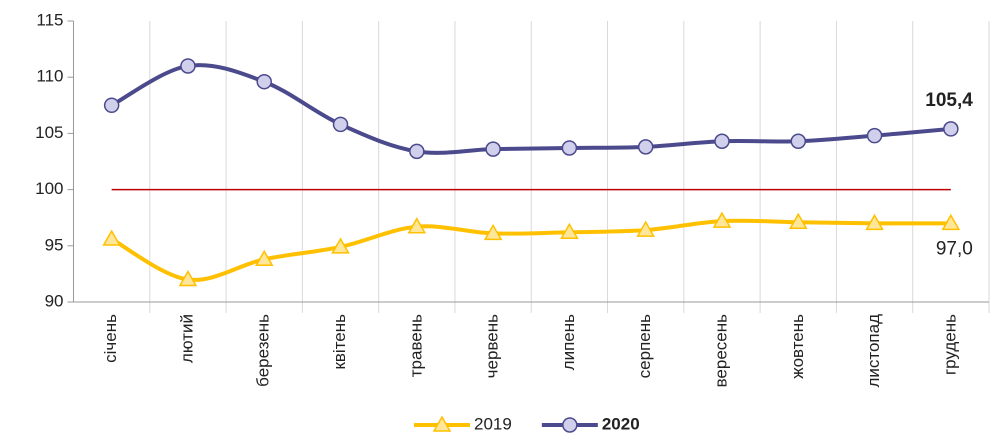  What do you see at coordinates (493, 423) in the screenshot?
I see `legend-label: 2019` at bounding box center [493, 423].